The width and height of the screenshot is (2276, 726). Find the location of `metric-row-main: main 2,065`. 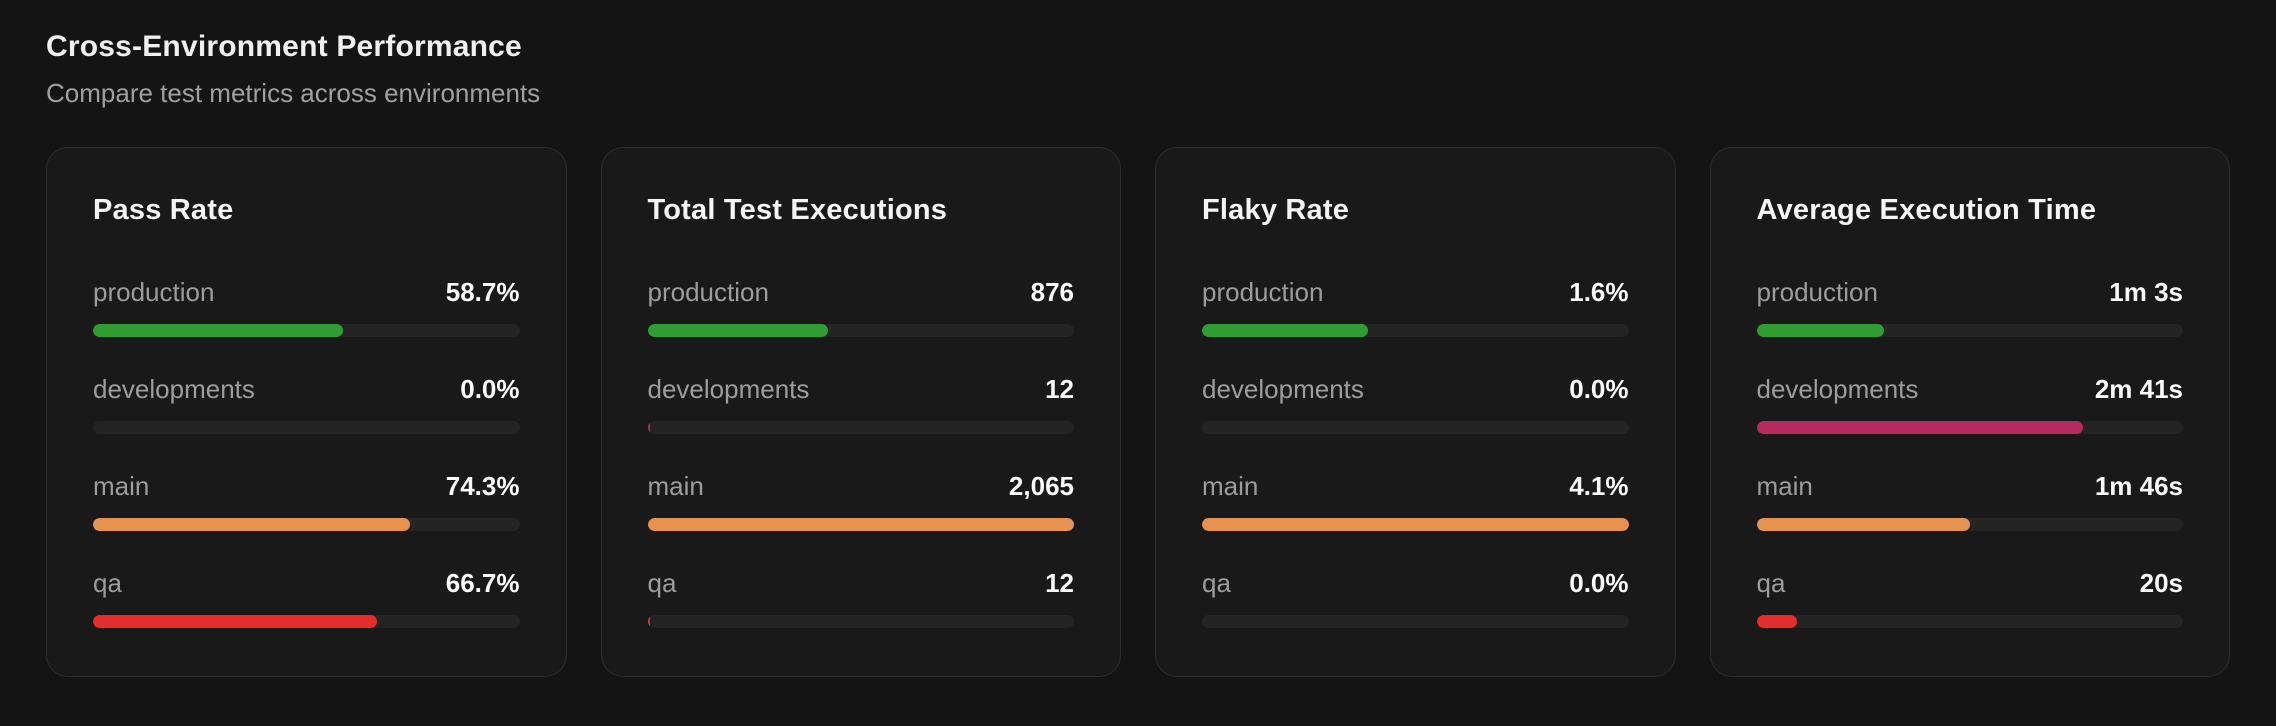

metric-row-main: main 2,065 is located at coordinates (860, 501).